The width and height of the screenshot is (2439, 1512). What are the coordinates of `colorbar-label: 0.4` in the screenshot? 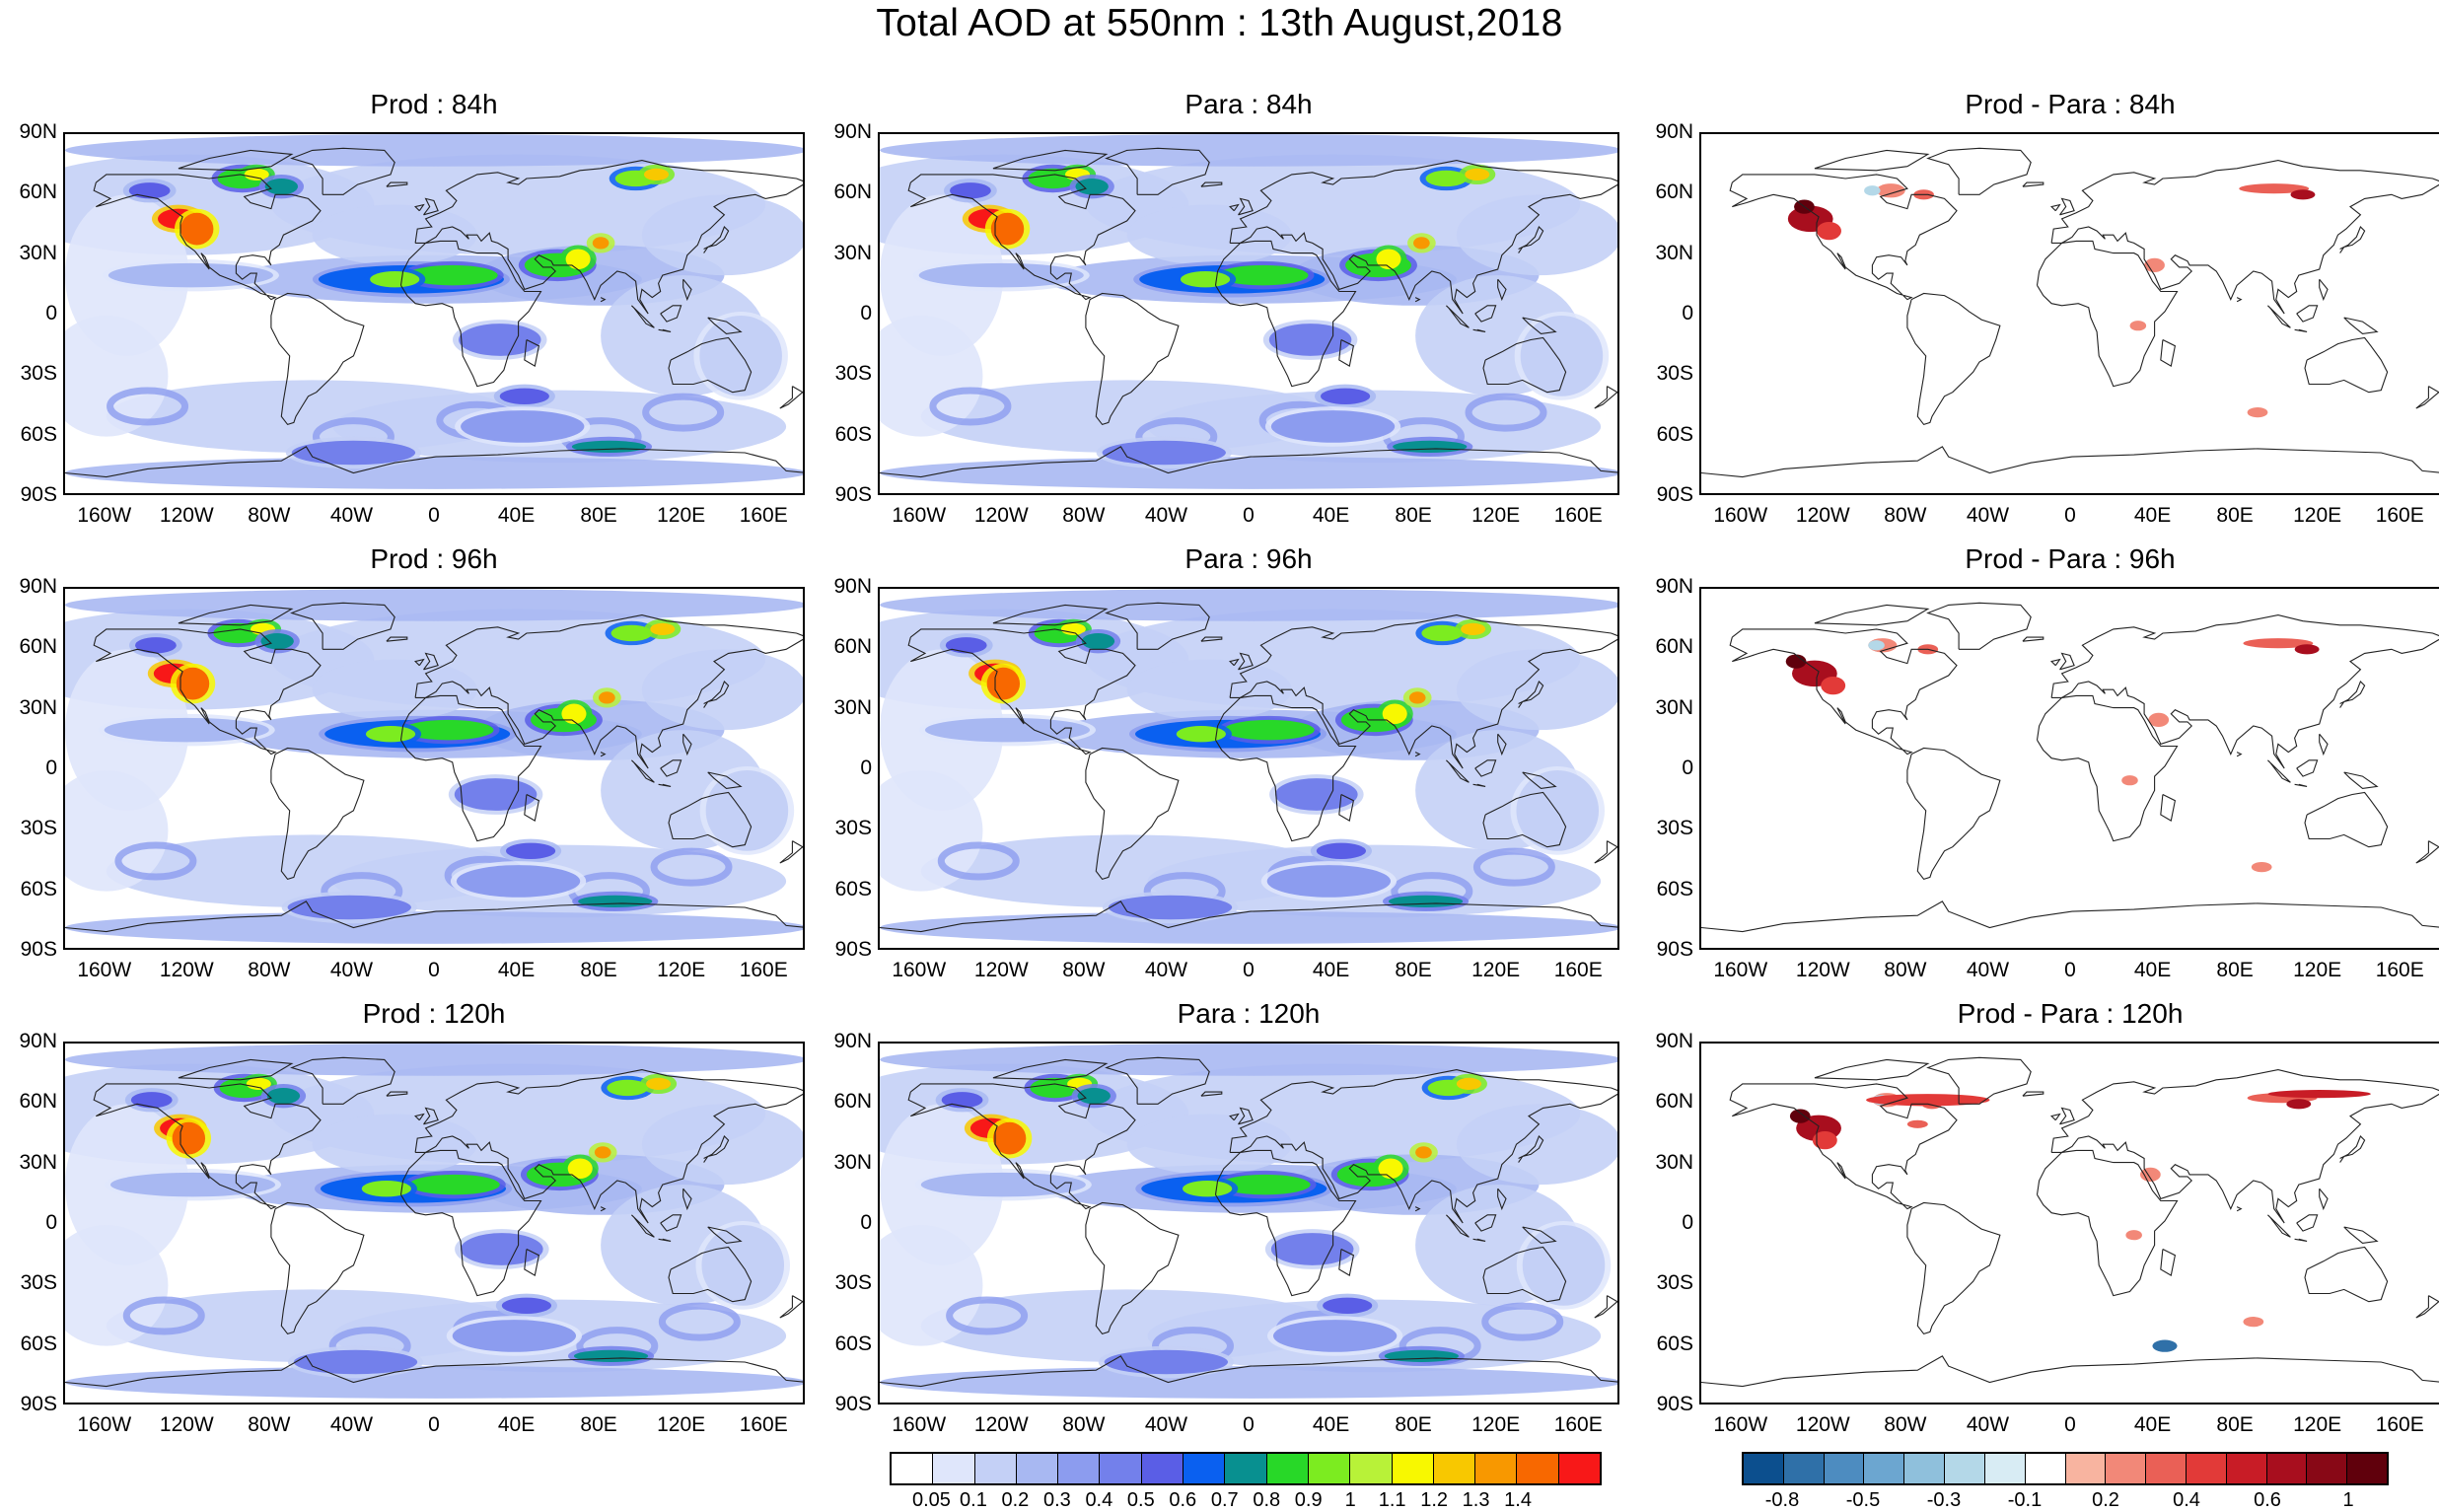 It's located at (2186, 1500).